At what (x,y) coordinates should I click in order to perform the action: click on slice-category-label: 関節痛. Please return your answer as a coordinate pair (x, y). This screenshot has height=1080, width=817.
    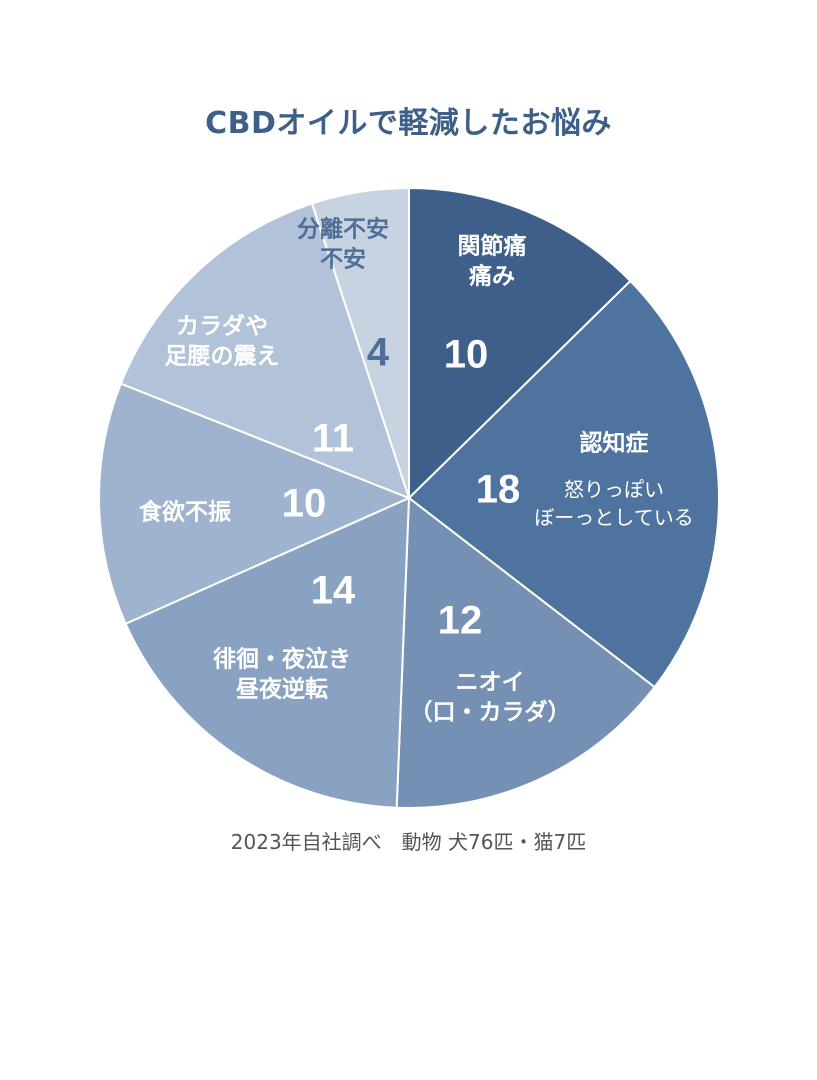
    Looking at the image, I should click on (492, 246).